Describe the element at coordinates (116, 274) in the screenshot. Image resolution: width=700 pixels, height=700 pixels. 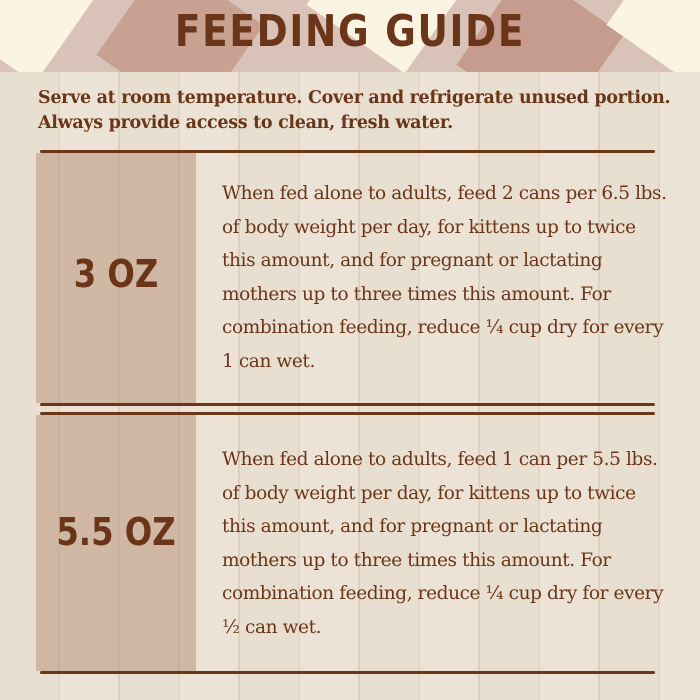
I see `size-label: 3 OZ` at that location.